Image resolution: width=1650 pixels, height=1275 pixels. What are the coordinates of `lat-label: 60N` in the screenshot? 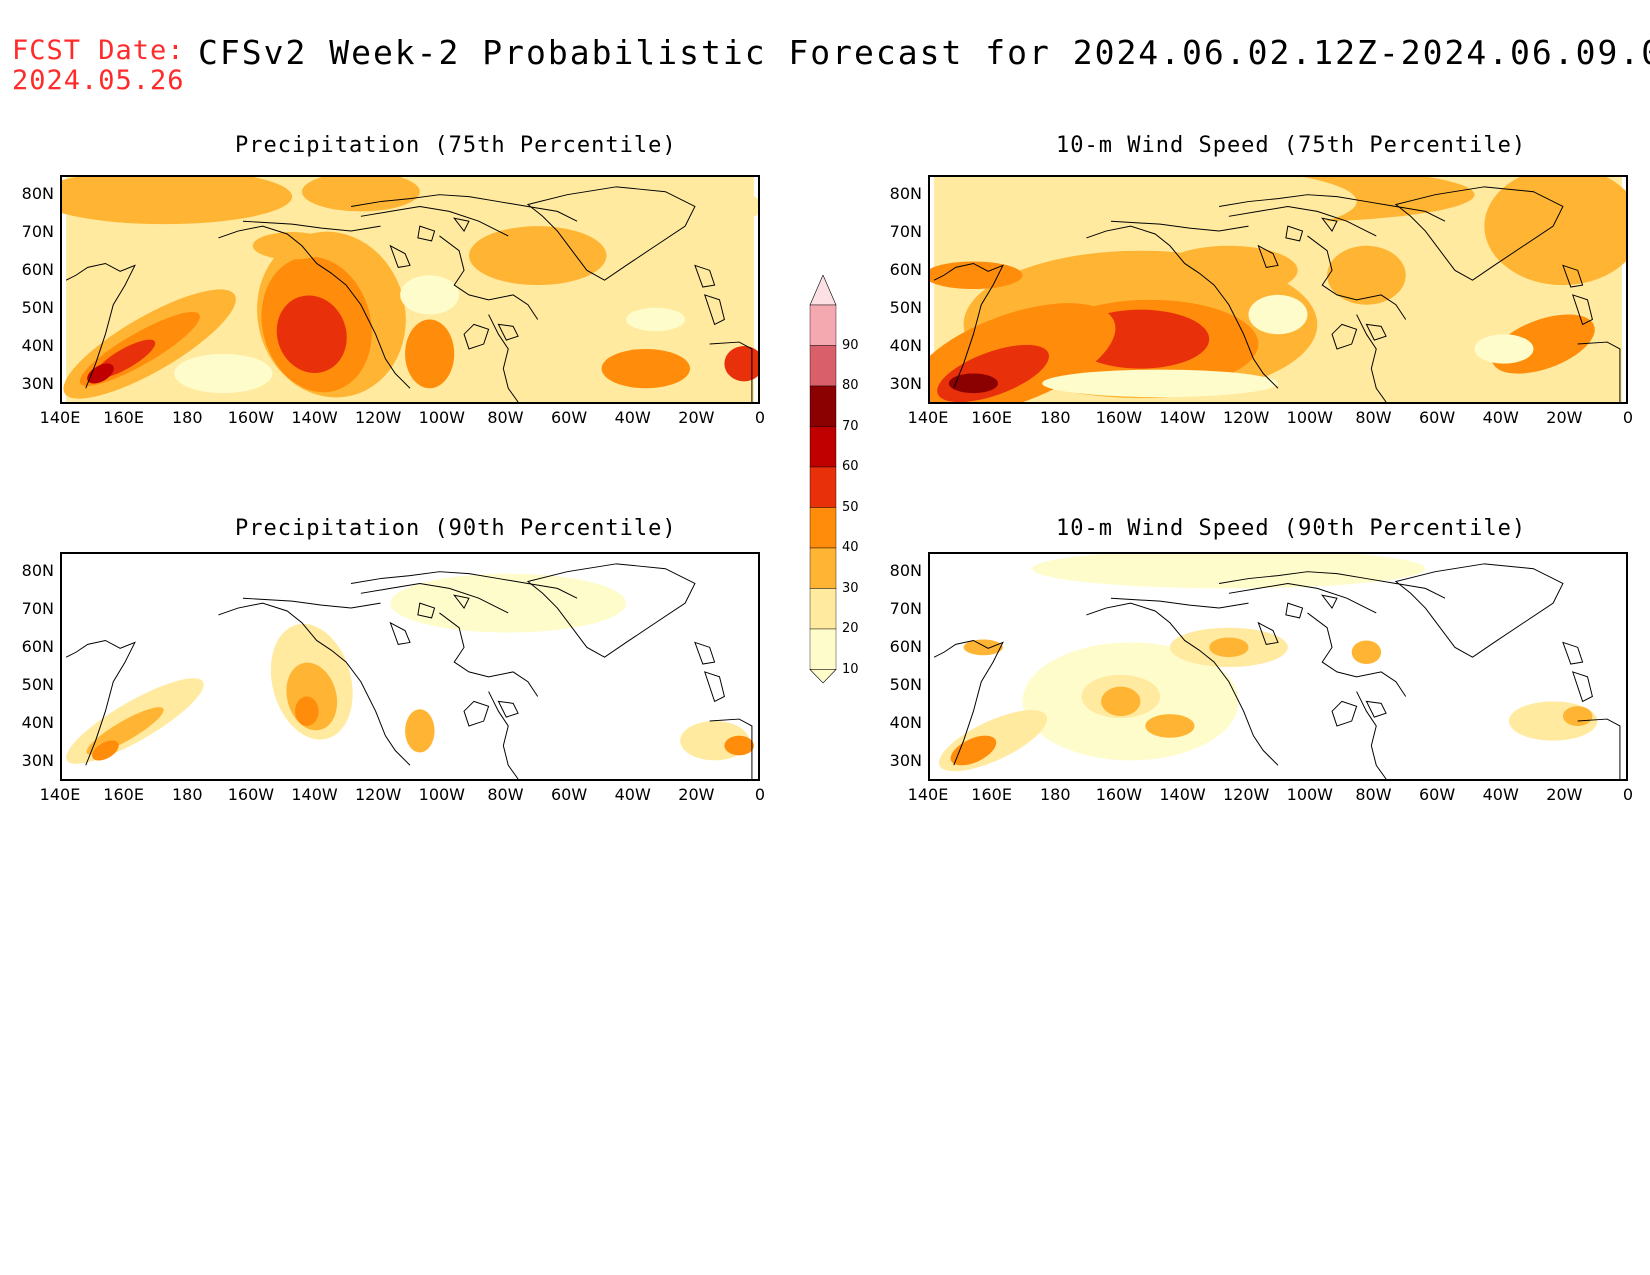 It's located at (37, 269).